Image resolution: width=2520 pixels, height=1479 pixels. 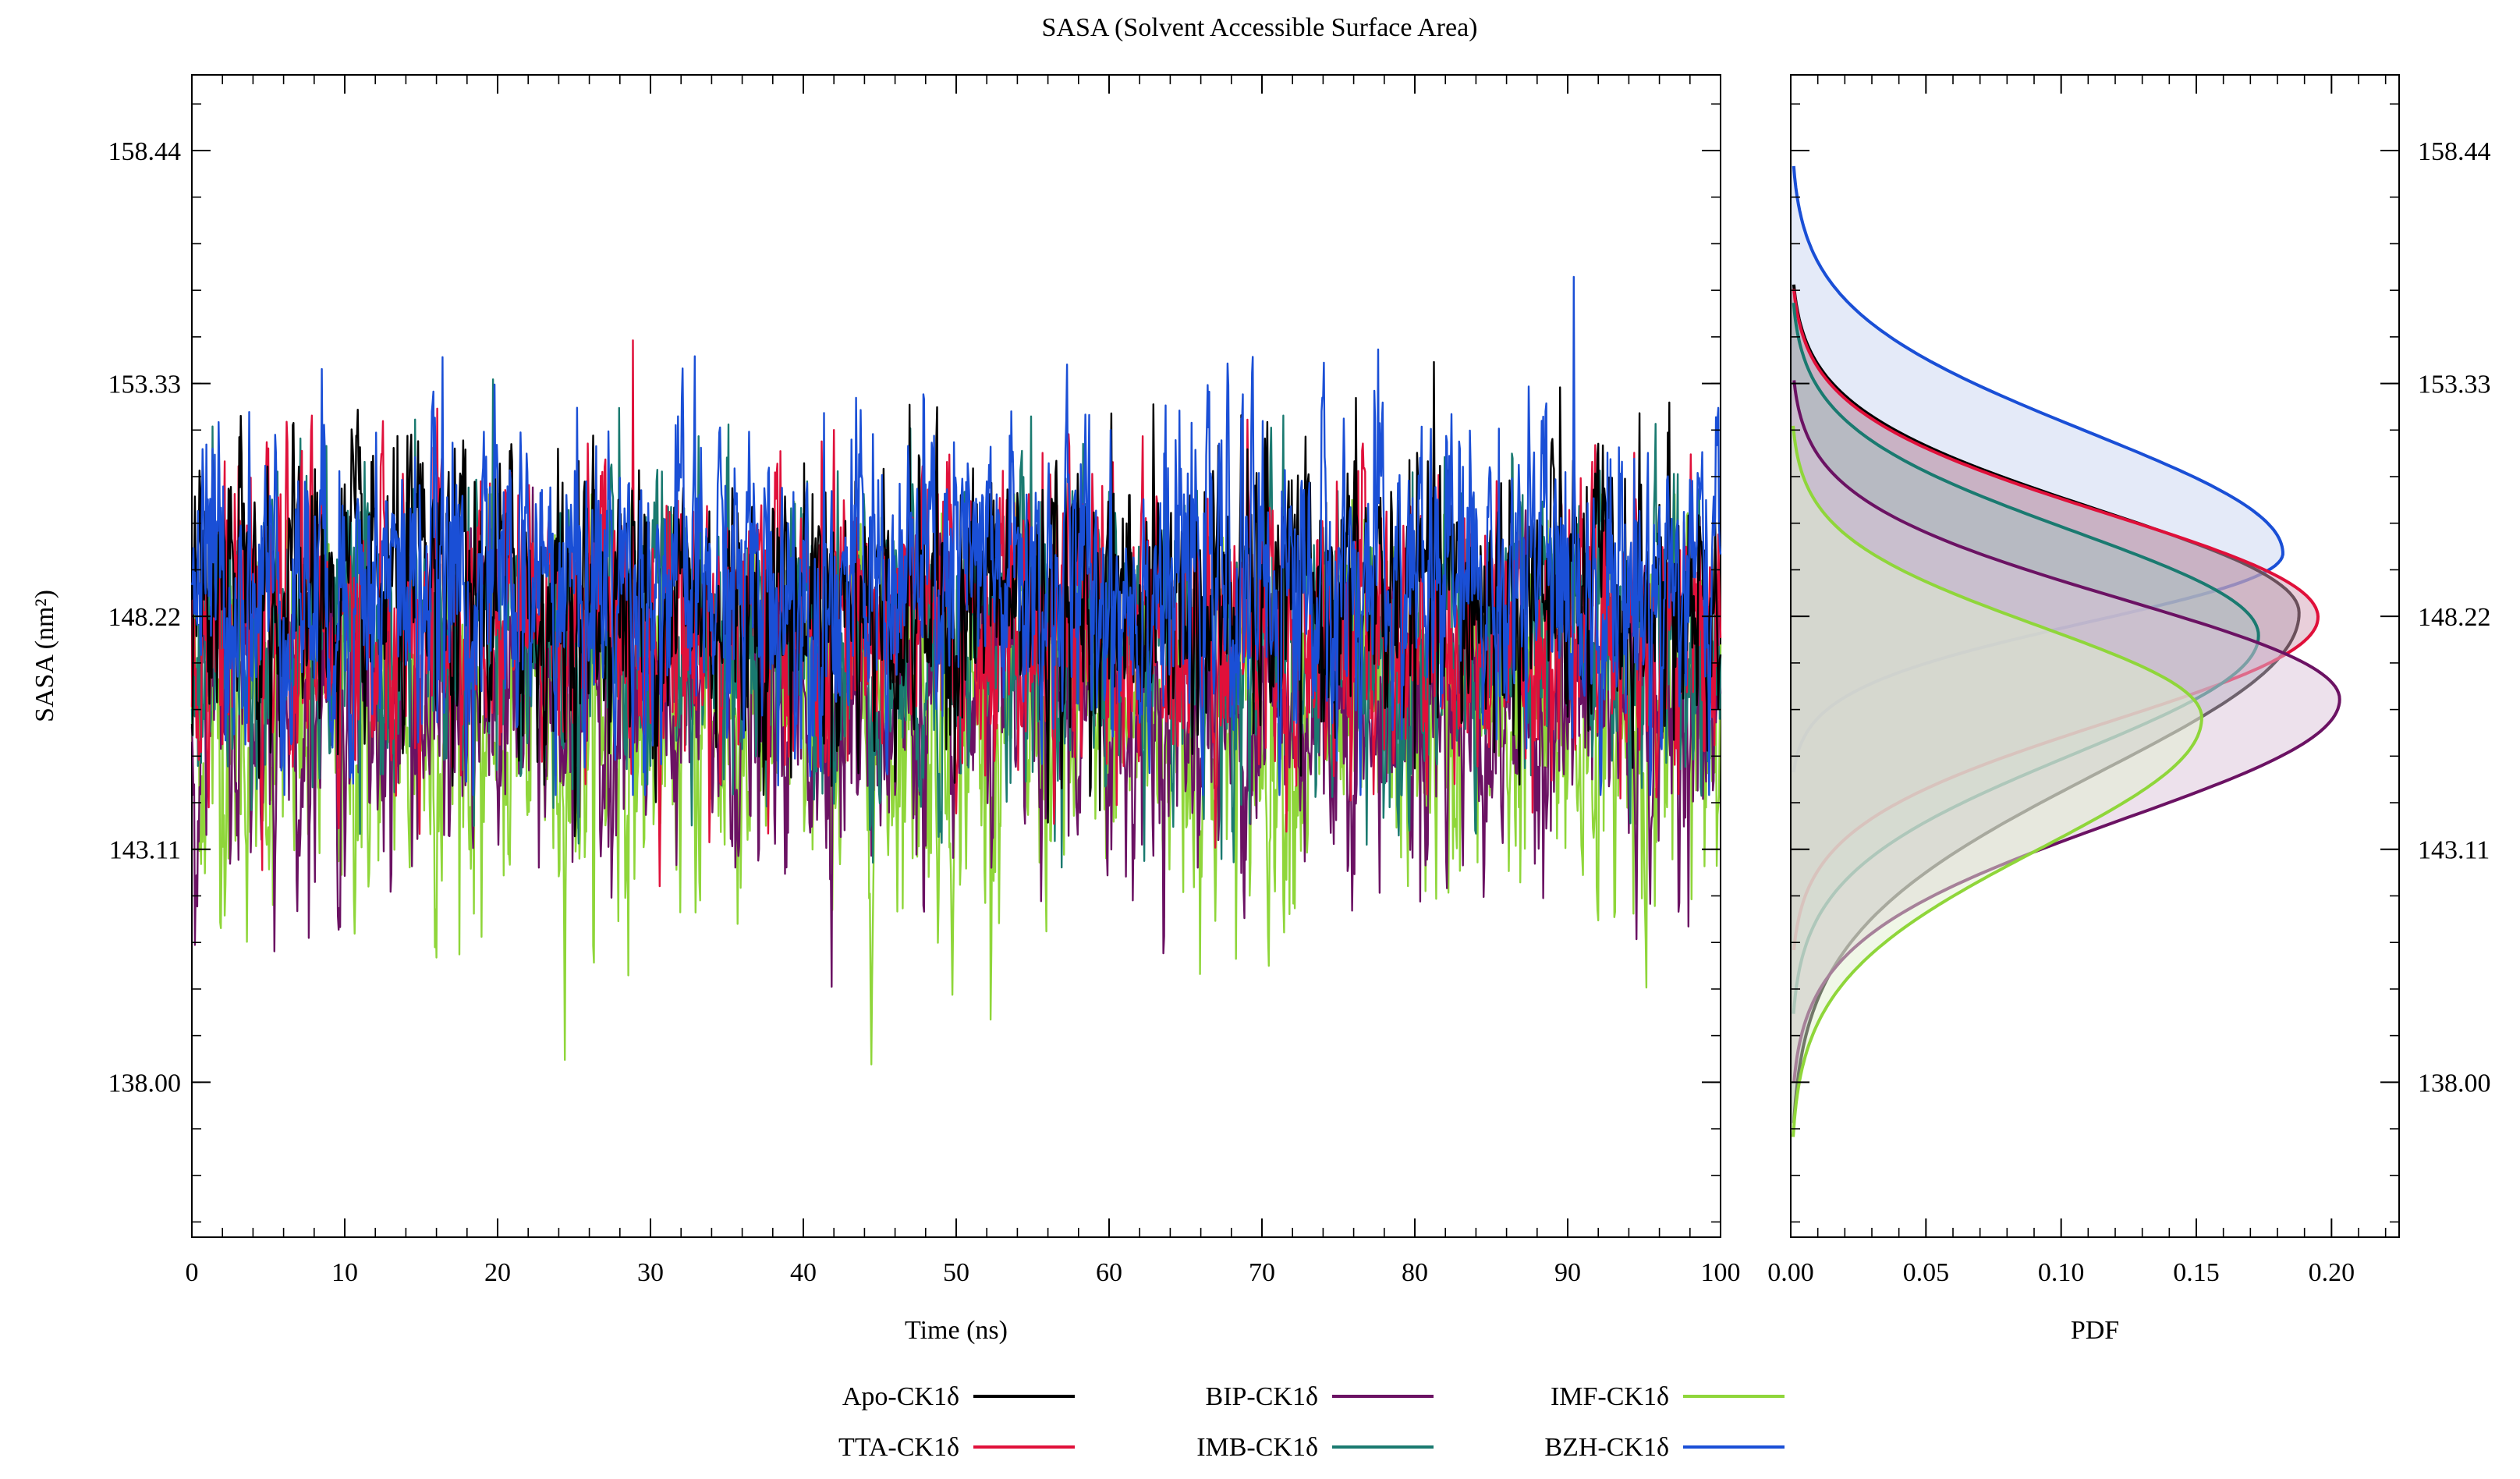 I want to click on pdf-x-tick-label: 0.20, so click(x=2332, y=1273).